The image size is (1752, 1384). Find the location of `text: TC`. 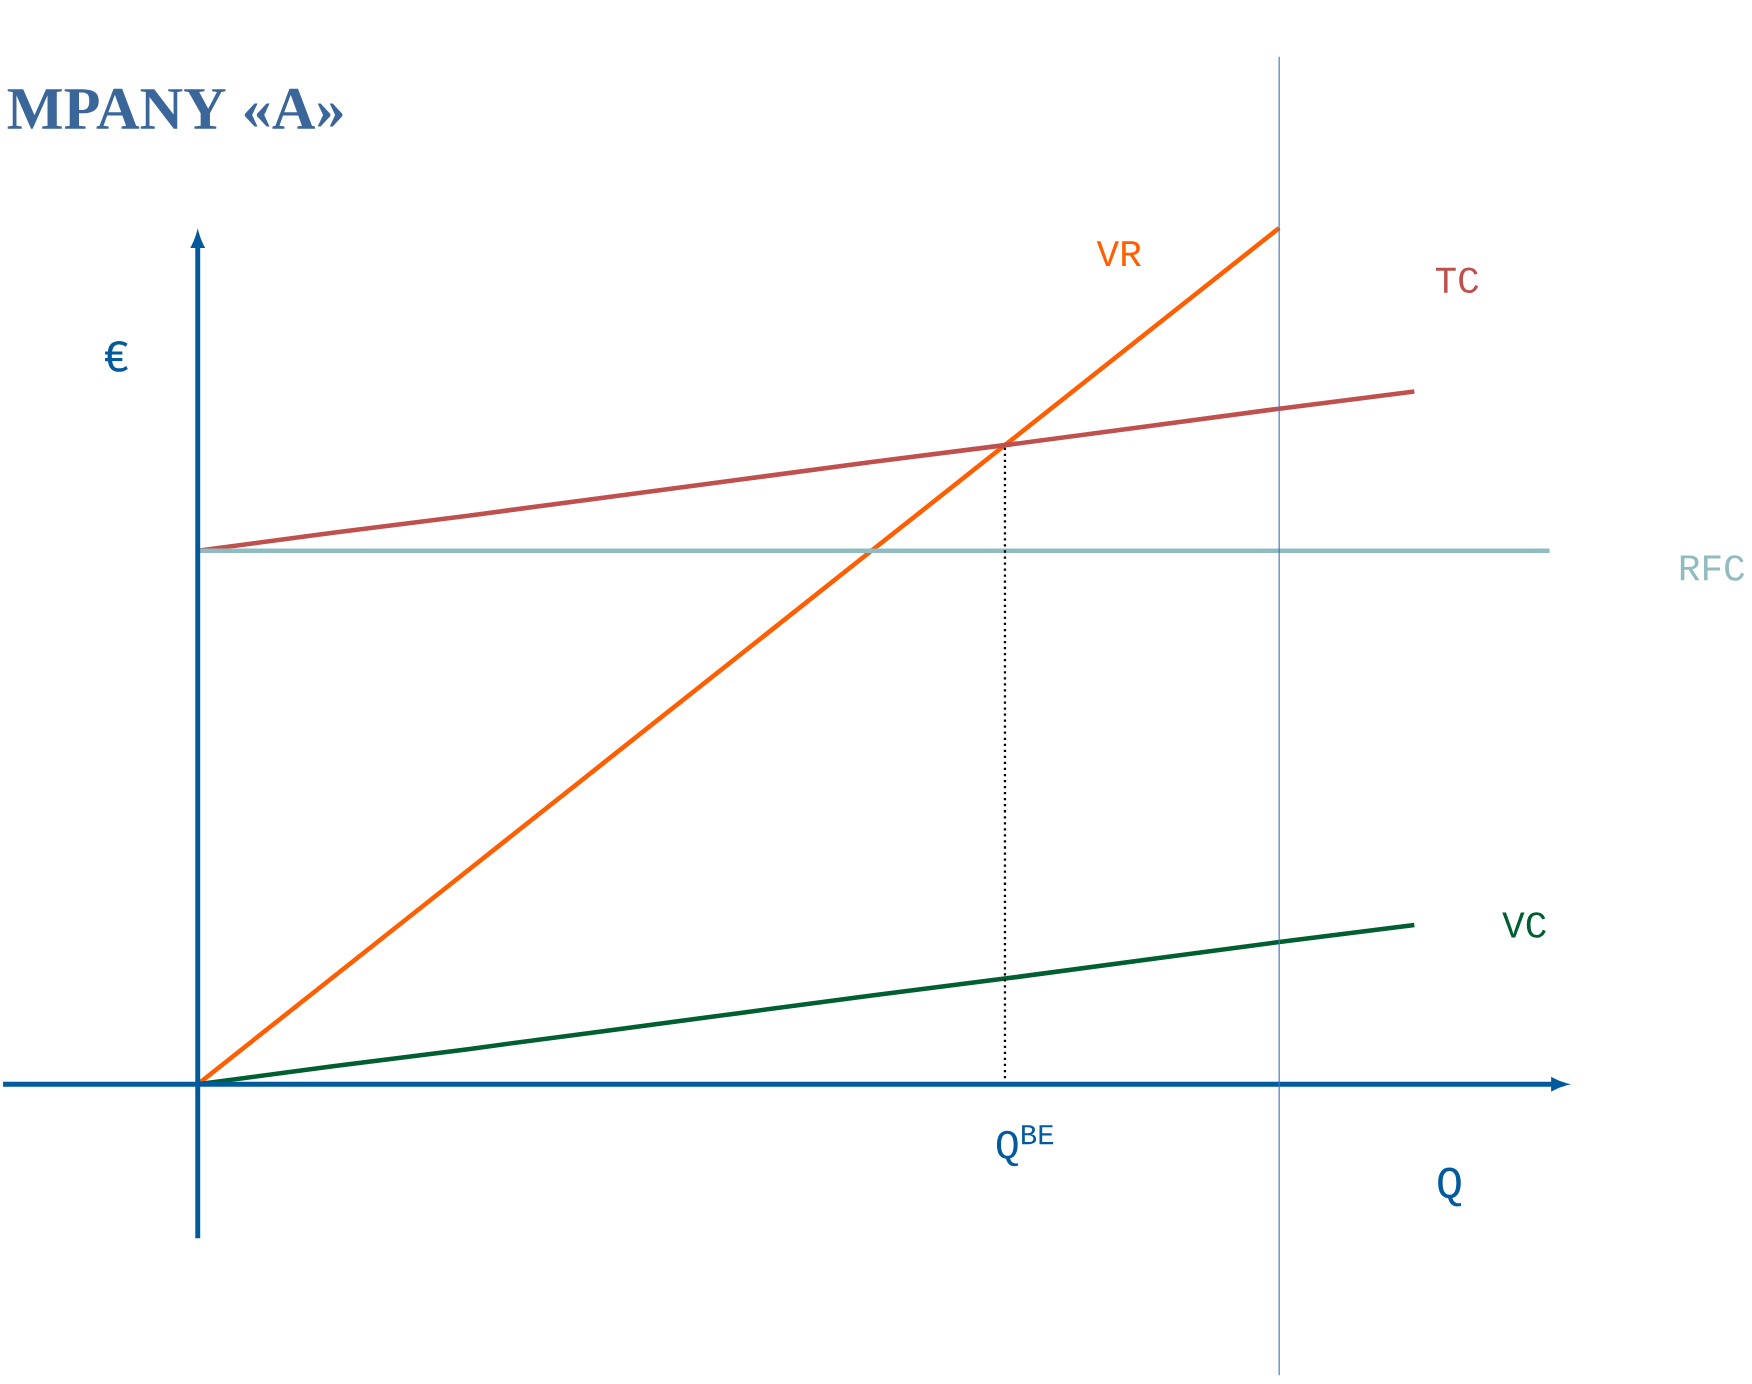

text: TC is located at coordinates (1457, 280).